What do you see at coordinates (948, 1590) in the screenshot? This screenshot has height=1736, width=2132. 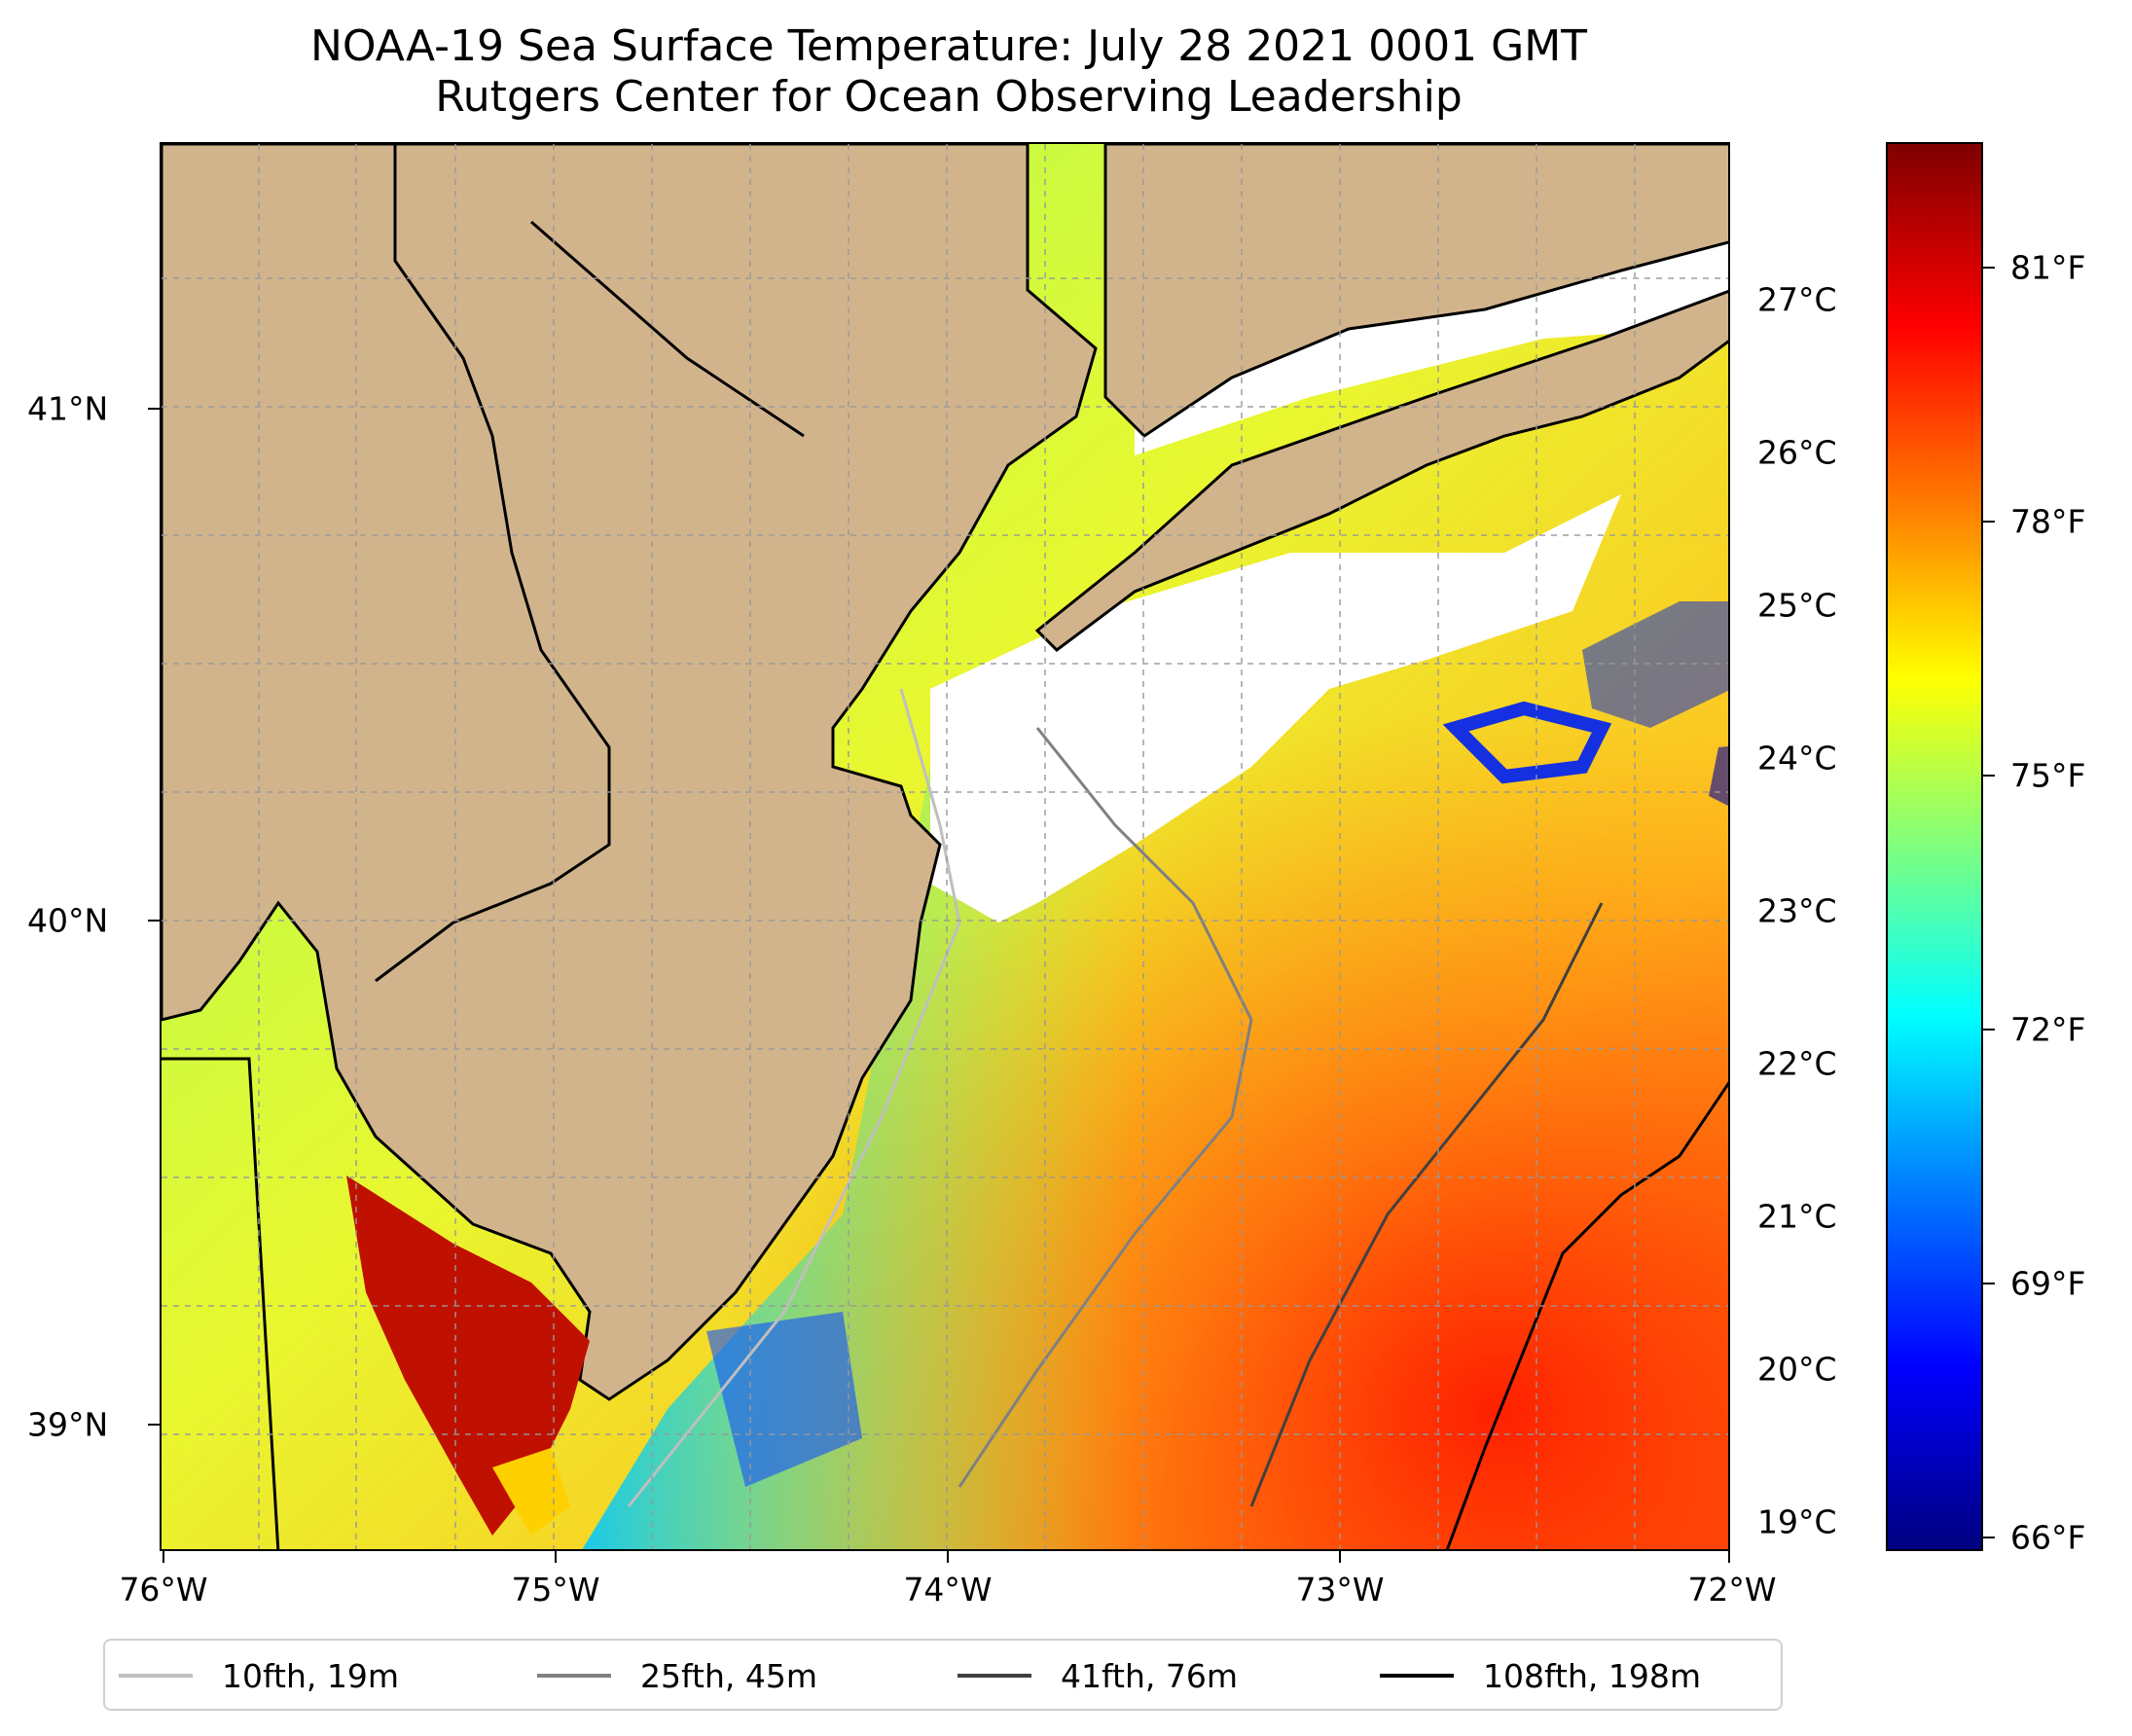 I see `lon-label: 74°W` at bounding box center [948, 1590].